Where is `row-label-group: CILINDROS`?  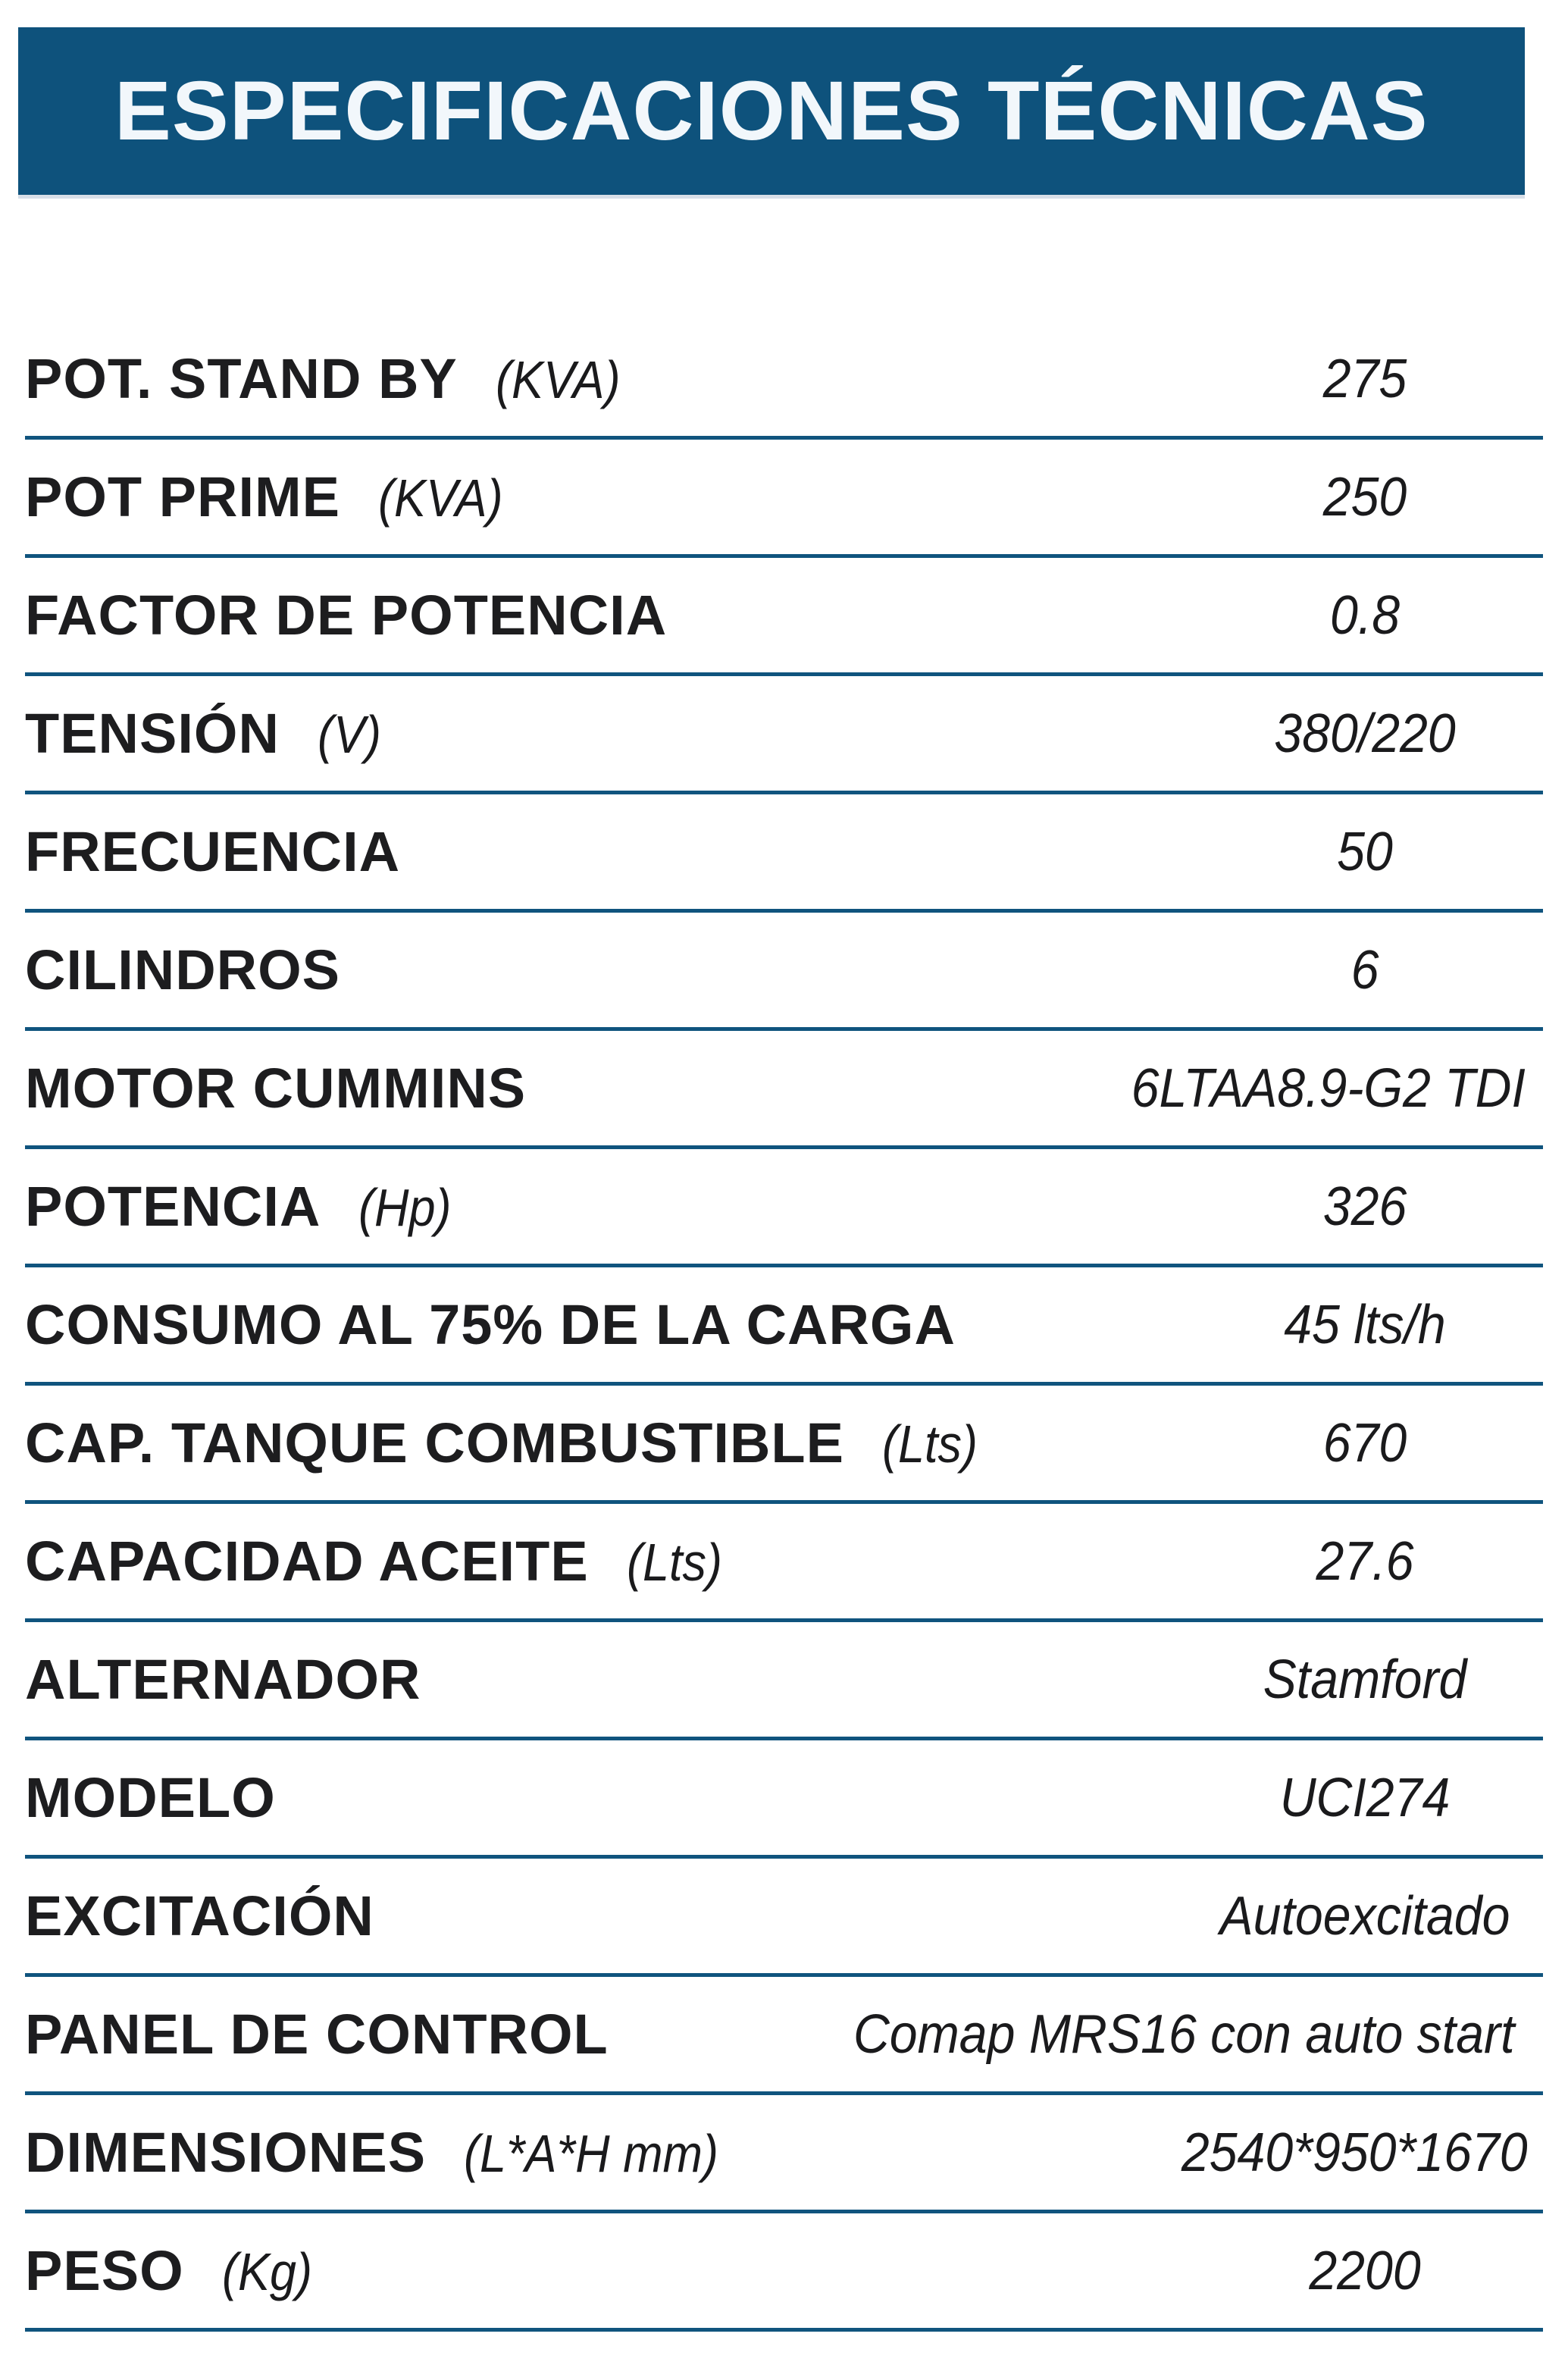 row-label-group: CILINDROS is located at coordinates (182, 970).